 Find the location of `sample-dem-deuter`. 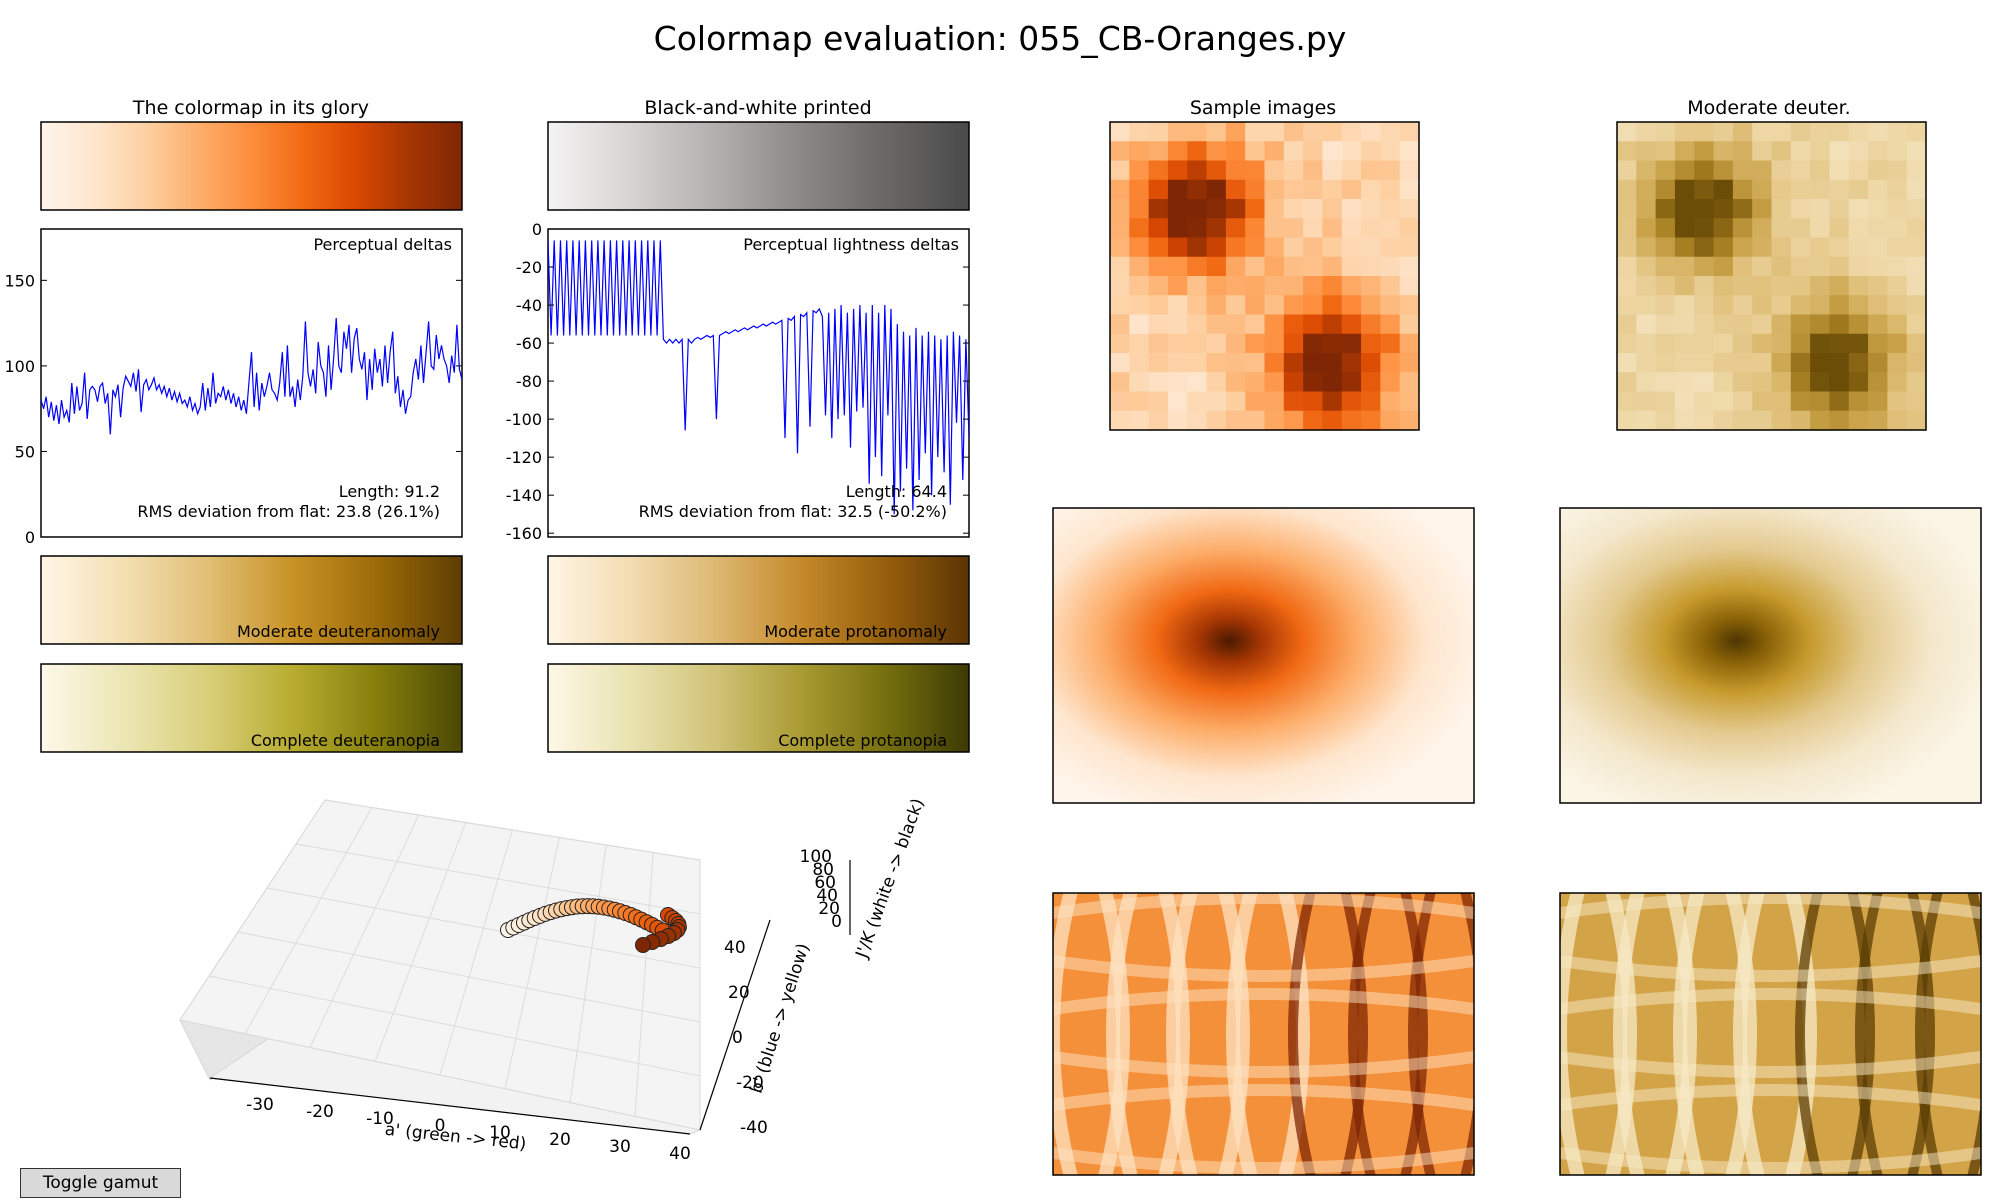

sample-dem-deuter is located at coordinates (1770, 655).